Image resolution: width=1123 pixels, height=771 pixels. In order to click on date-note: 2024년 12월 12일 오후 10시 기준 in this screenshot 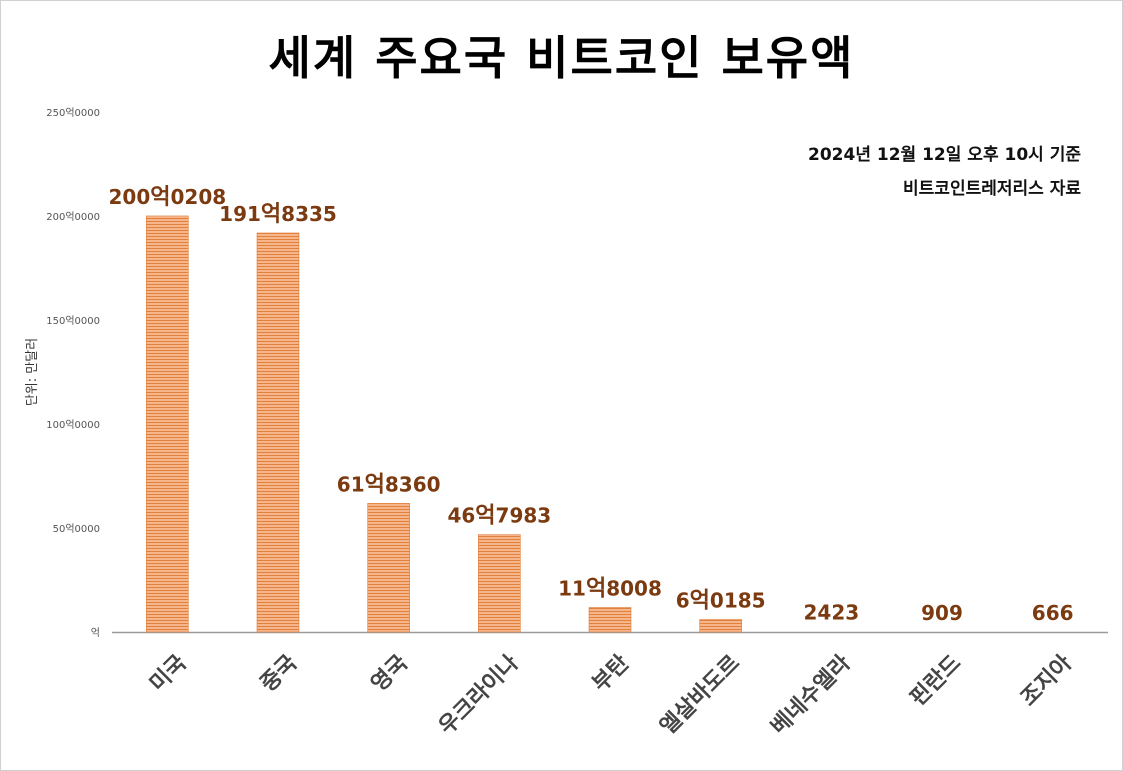, I will do `click(944, 155)`.